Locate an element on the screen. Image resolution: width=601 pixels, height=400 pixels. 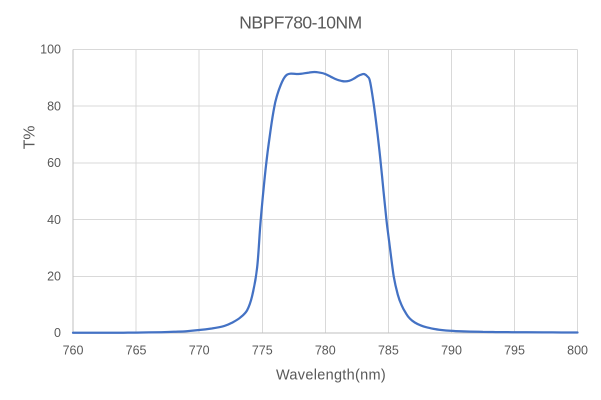
svg-text: Wavelength(nm) is located at coordinates (331, 376).